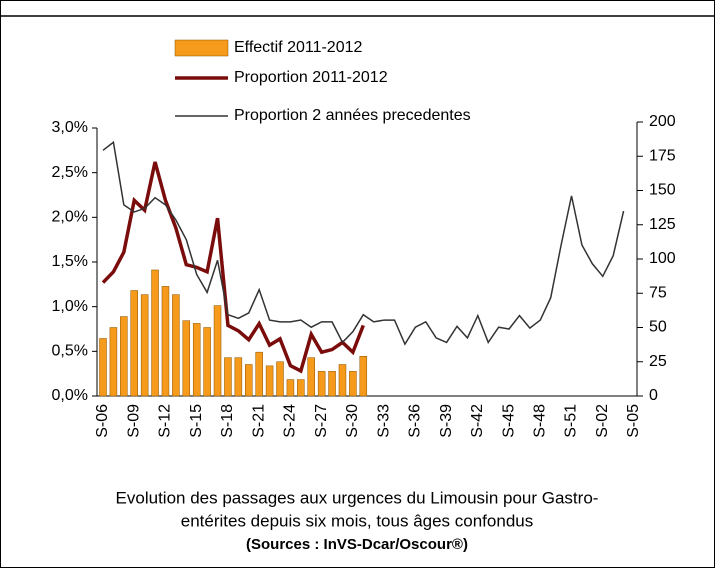 Image resolution: width=715 pixels, height=568 pixels. I want to click on y-tick-label: 0,5%, so click(70, 351).